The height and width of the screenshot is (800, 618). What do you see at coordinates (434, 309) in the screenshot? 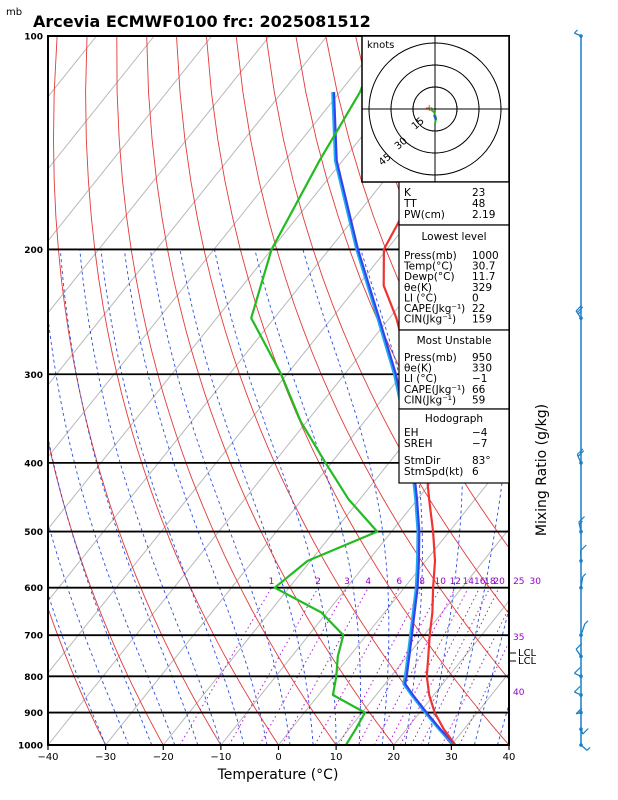
I see `lowest-level-label: CAPE(Jkg⁻¹)` at bounding box center [434, 309].